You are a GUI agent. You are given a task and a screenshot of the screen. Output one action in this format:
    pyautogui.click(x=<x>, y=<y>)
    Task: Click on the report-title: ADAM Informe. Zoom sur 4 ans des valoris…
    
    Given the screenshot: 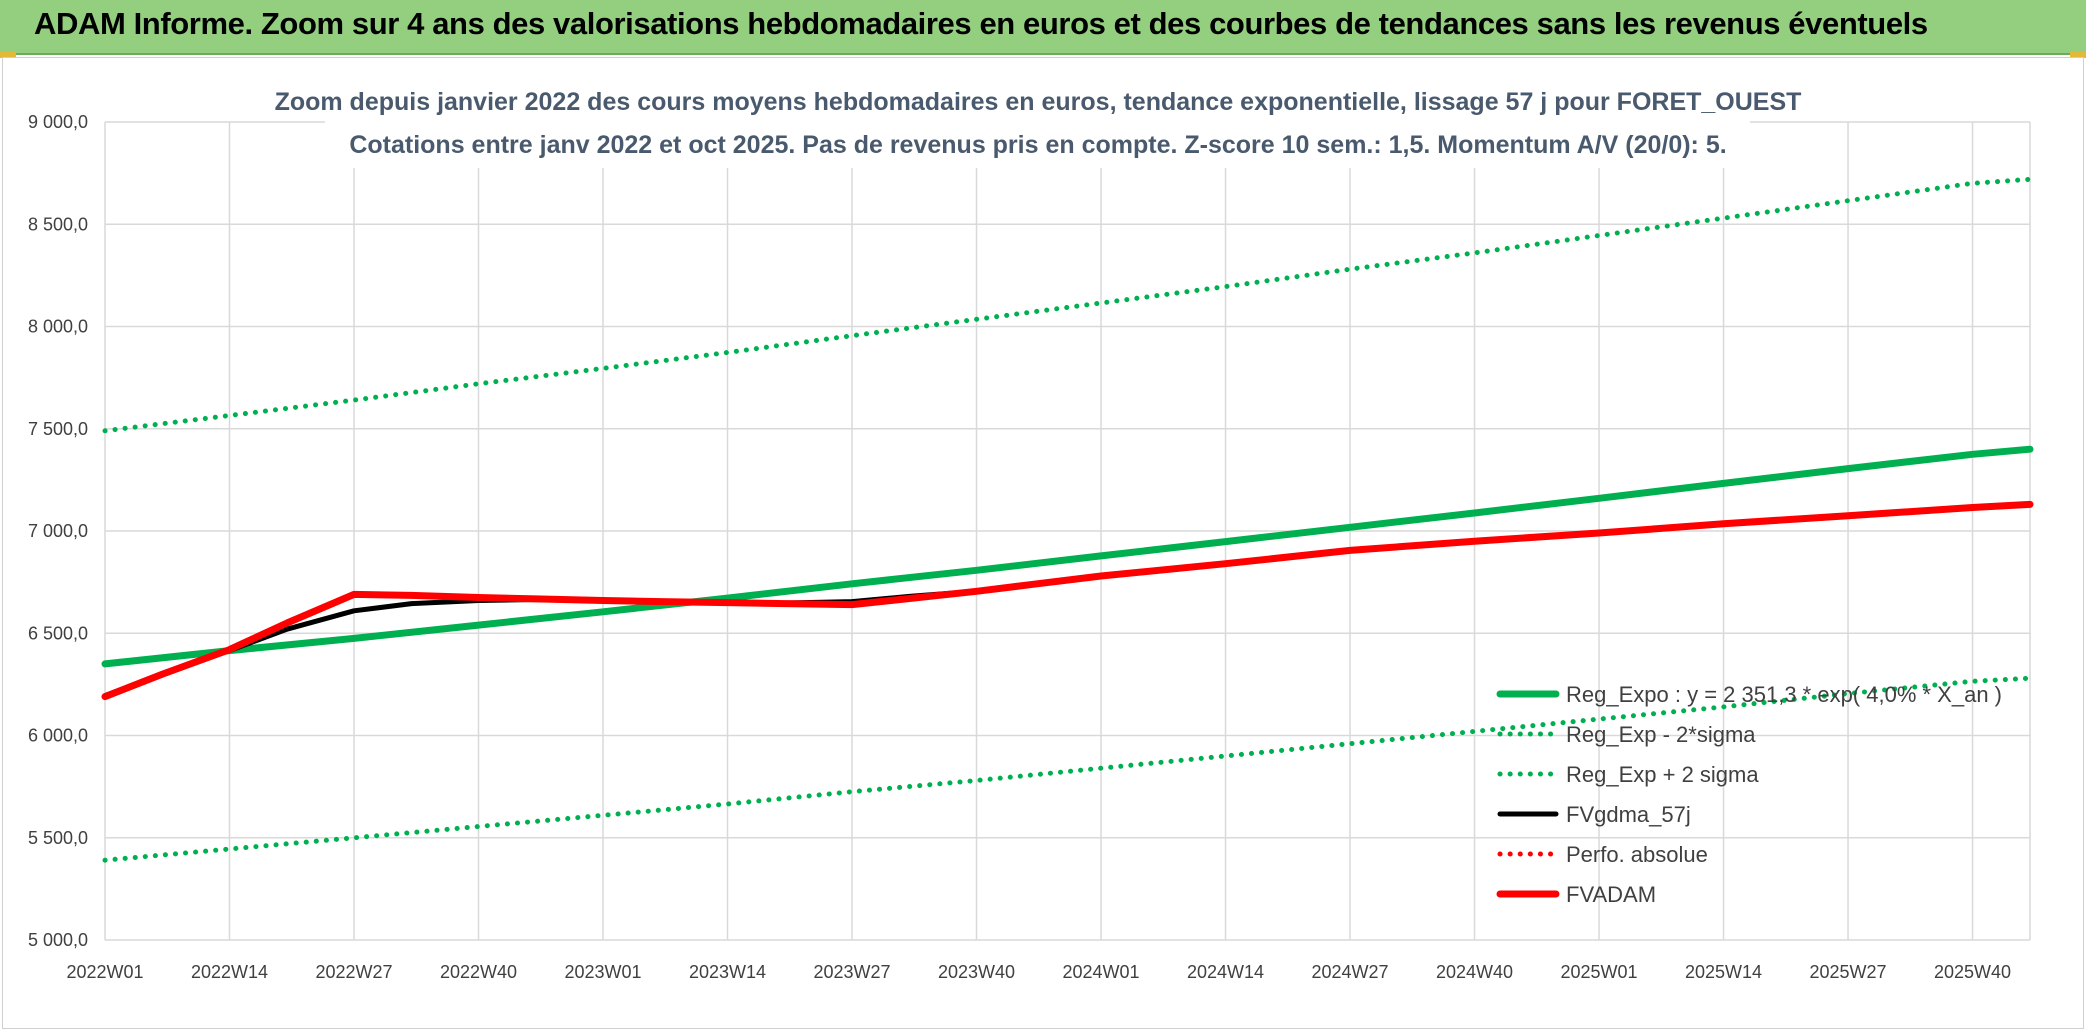 What is the action you would take?
    pyautogui.click(x=981, y=23)
    